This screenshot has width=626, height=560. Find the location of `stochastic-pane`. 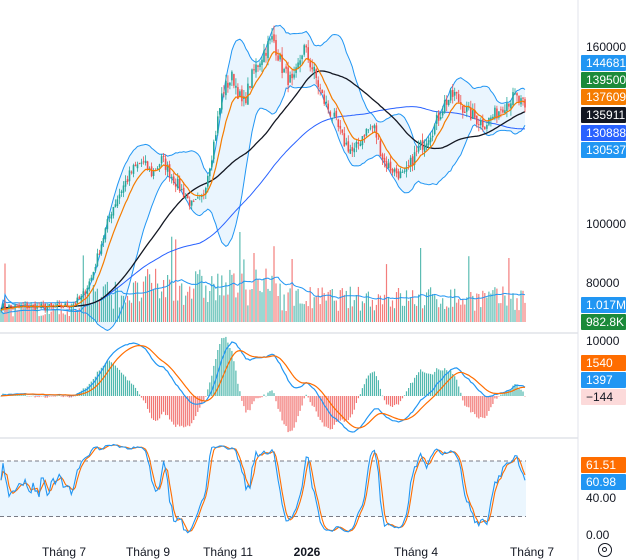

stochastic-pane is located at coordinates (263, 488).